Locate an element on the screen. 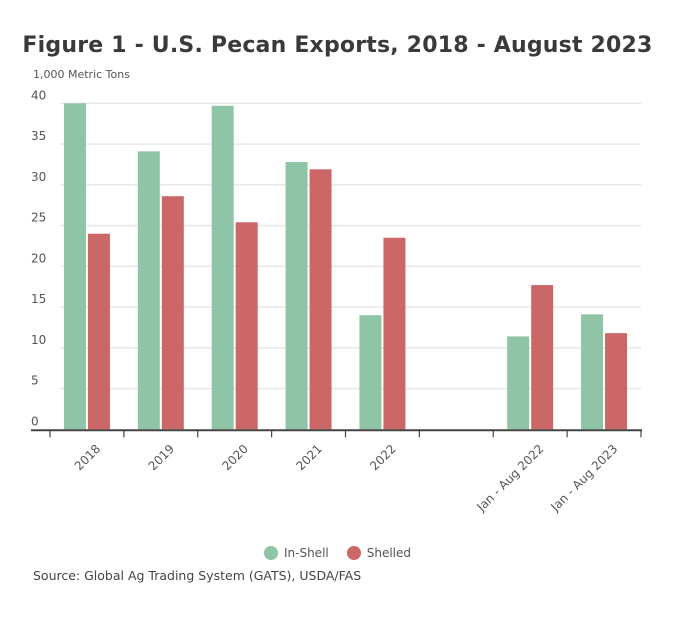 The image size is (675, 618). x-tick-label: 2021 is located at coordinates (308, 457).